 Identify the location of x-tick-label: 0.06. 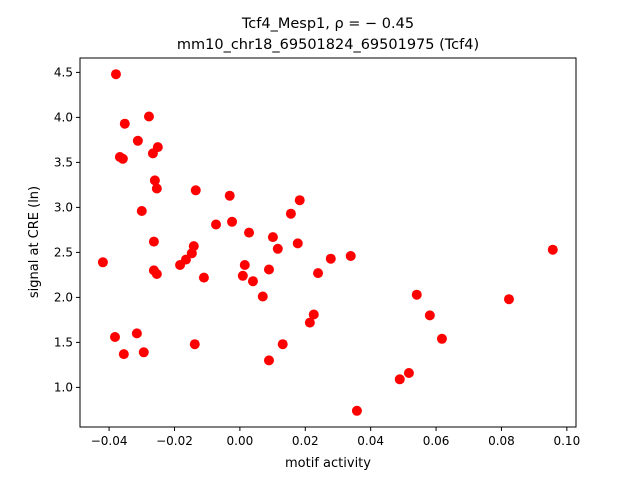
(436, 441).